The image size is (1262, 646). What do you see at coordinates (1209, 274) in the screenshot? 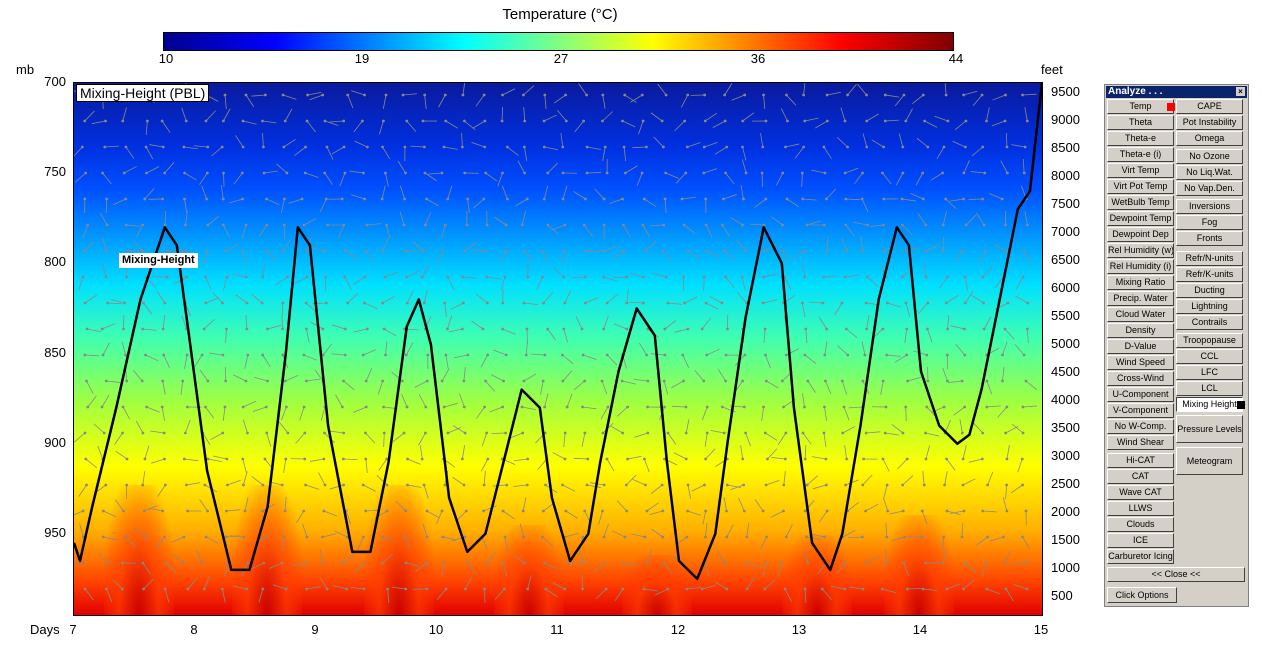
I see `analyze-button-refr-k-units: Refr/K-units` at bounding box center [1209, 274].